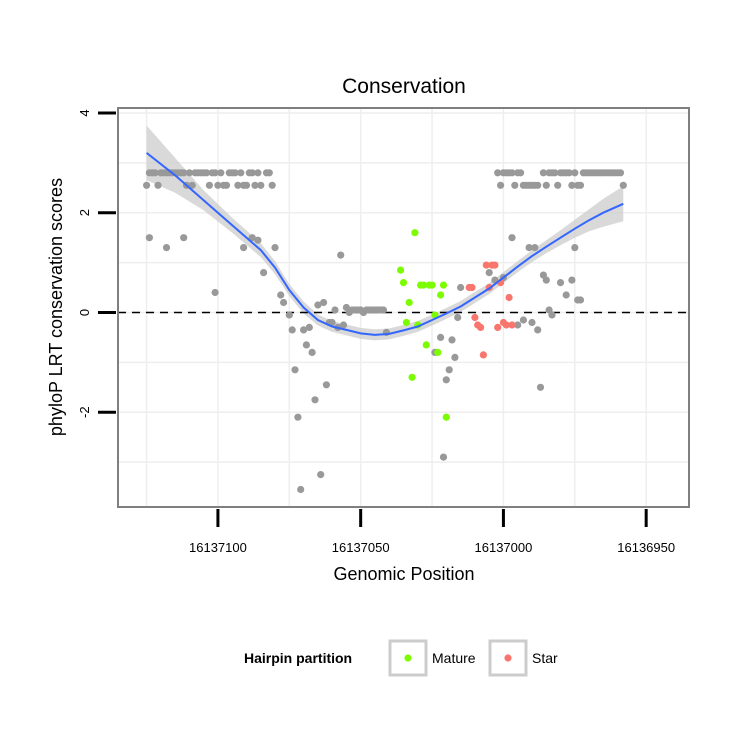 This screenshot has height=755, width=750. I want to click on legend-entry-mature: Mature, so click(432, 658).